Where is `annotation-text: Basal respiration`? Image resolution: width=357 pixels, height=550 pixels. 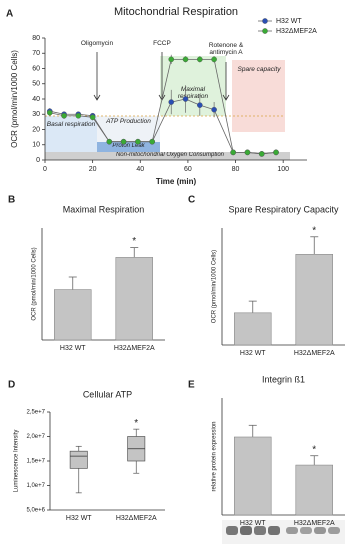
annotation-text: Basal respiration is located at coordinates (71, 124).